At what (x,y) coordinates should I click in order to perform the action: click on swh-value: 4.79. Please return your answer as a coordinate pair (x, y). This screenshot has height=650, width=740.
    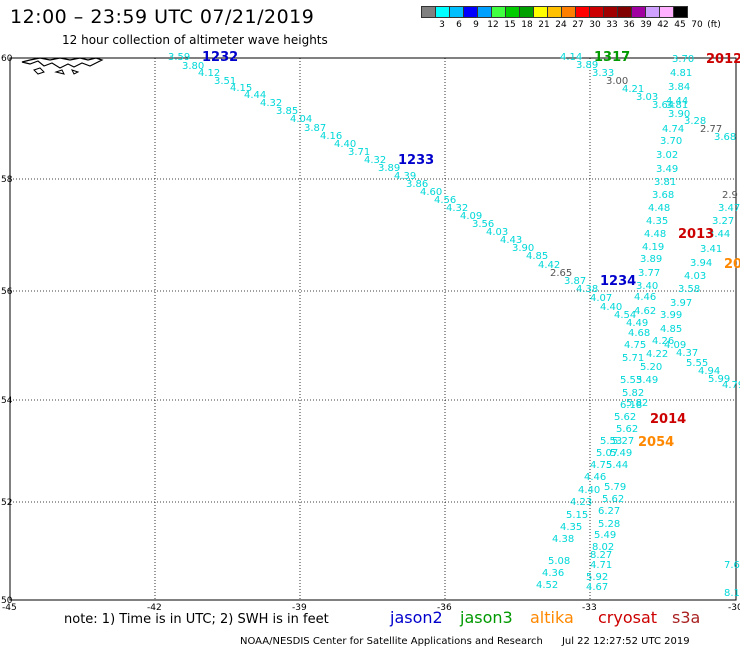
    Looking at the image, I should click on (731, 385).